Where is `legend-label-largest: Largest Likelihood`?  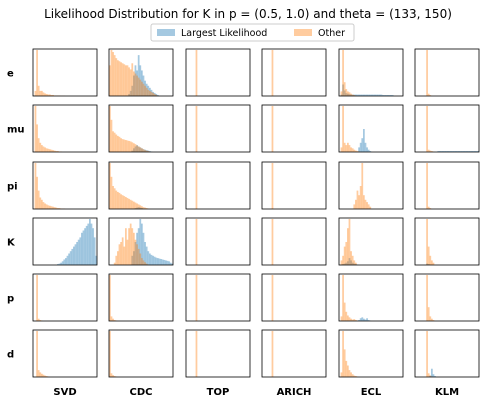
legend-label-largest: Largest Likelihood is located at coordinates (224, 33).